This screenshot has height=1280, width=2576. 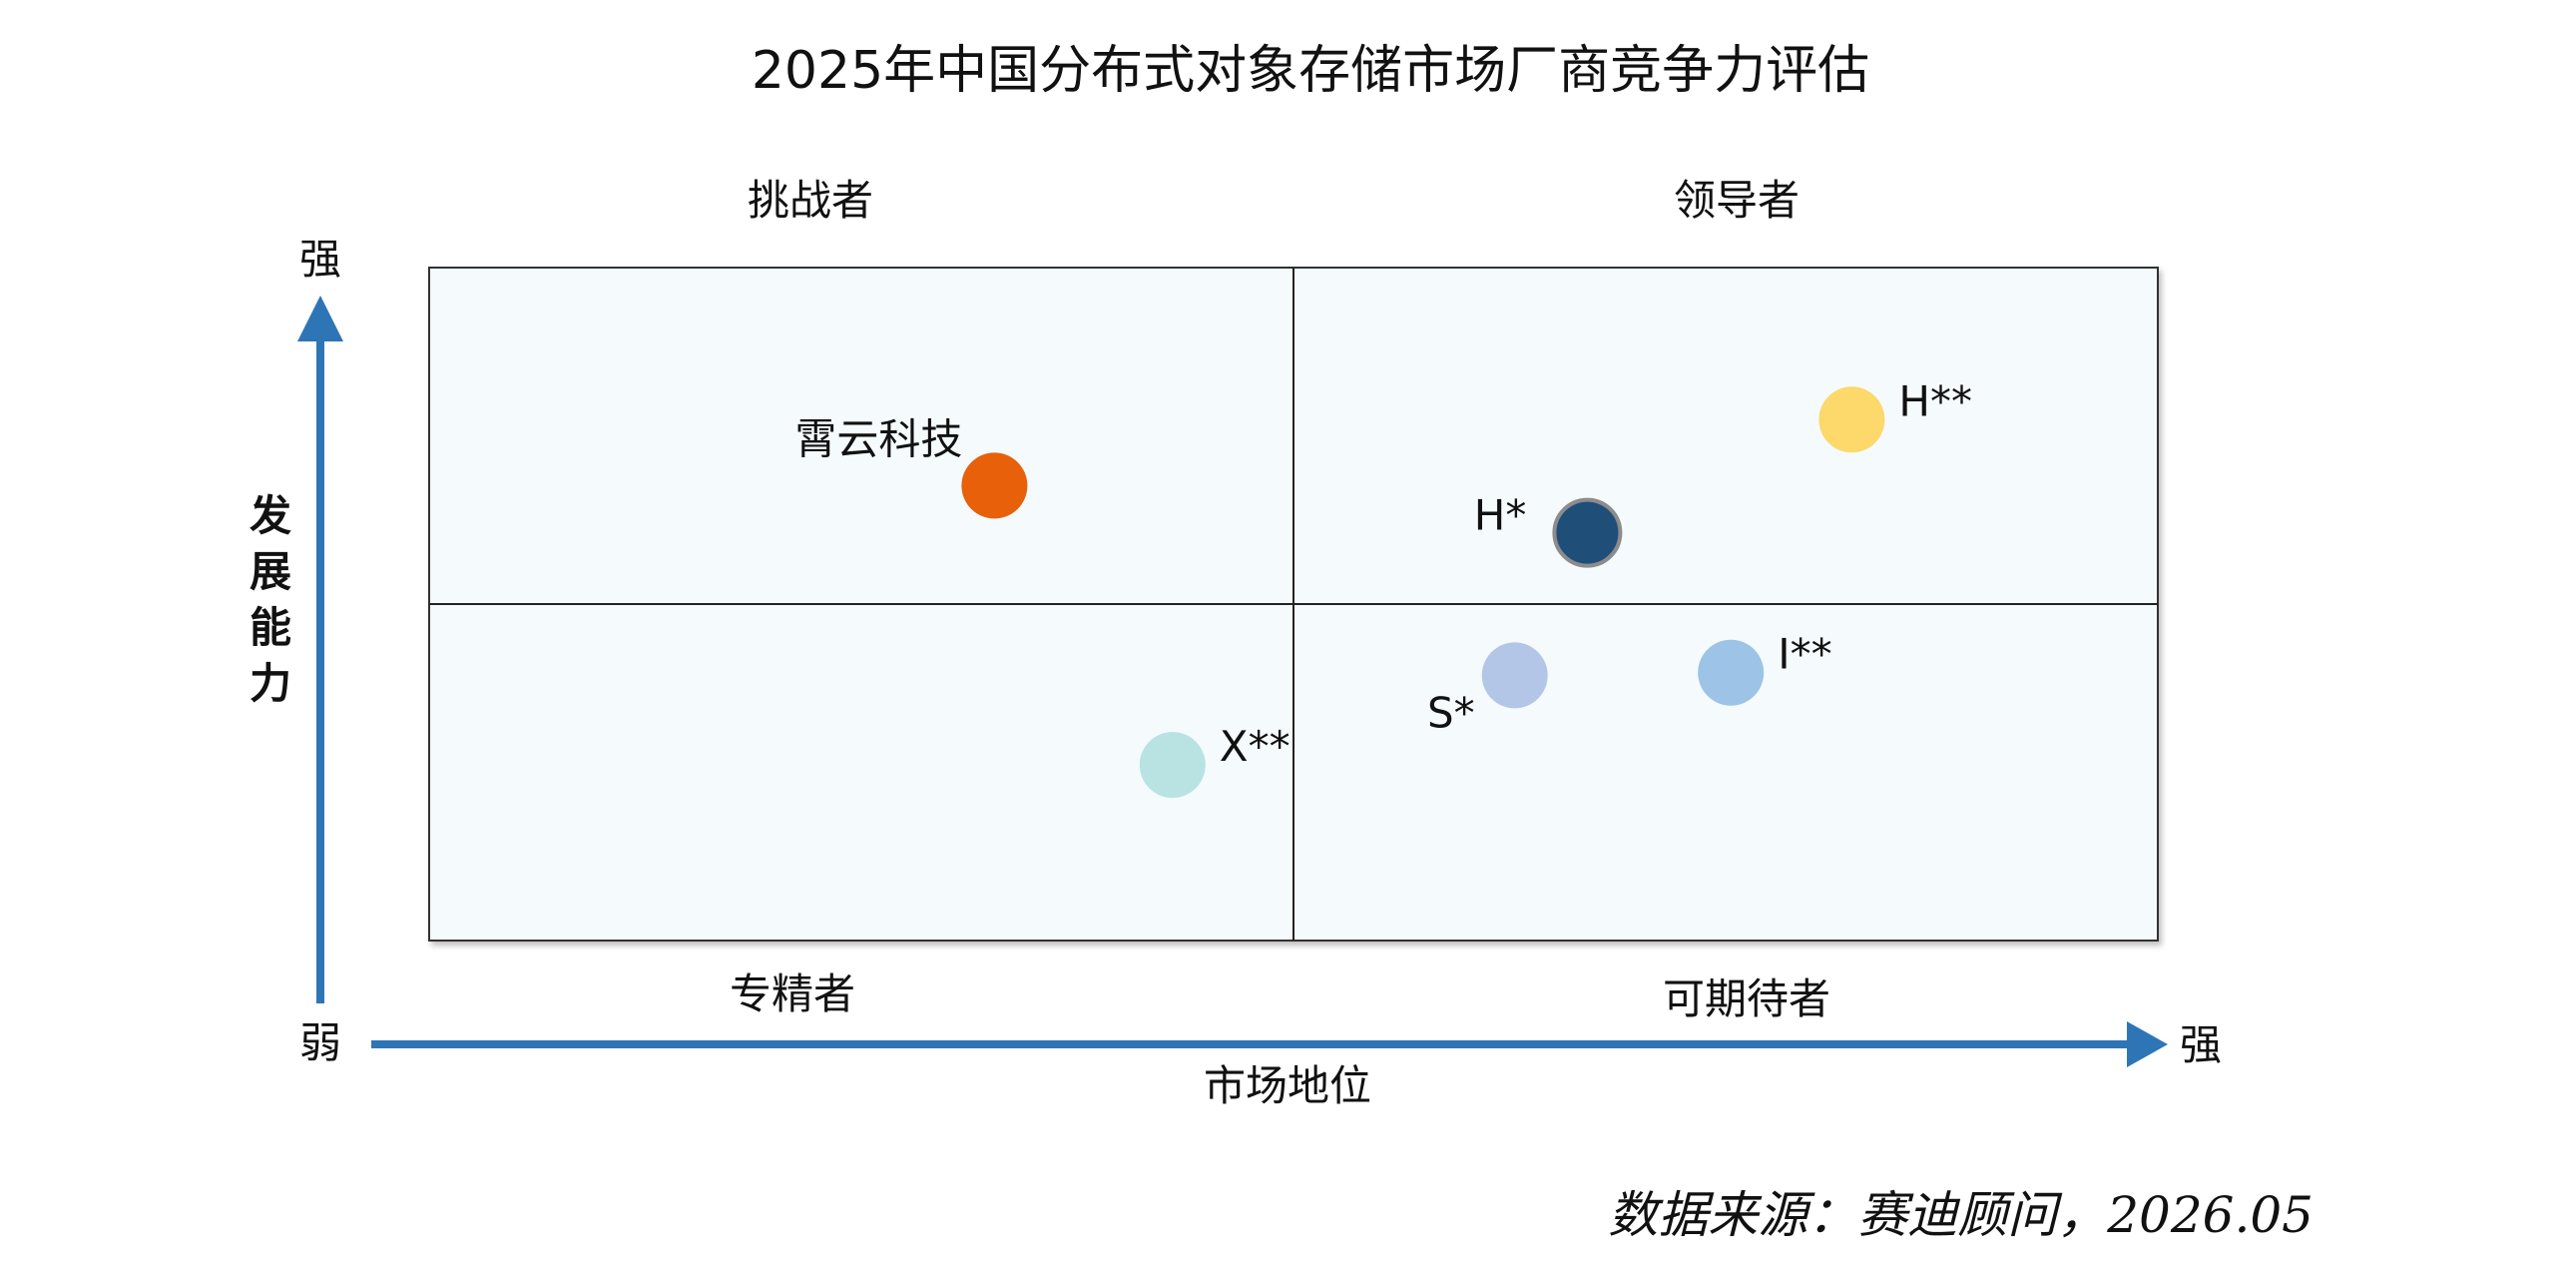 What do you see at coordinates (271, 683) in the screenshot?
I see `y-axis-label-char: 力` at bounding box center [271, 683].